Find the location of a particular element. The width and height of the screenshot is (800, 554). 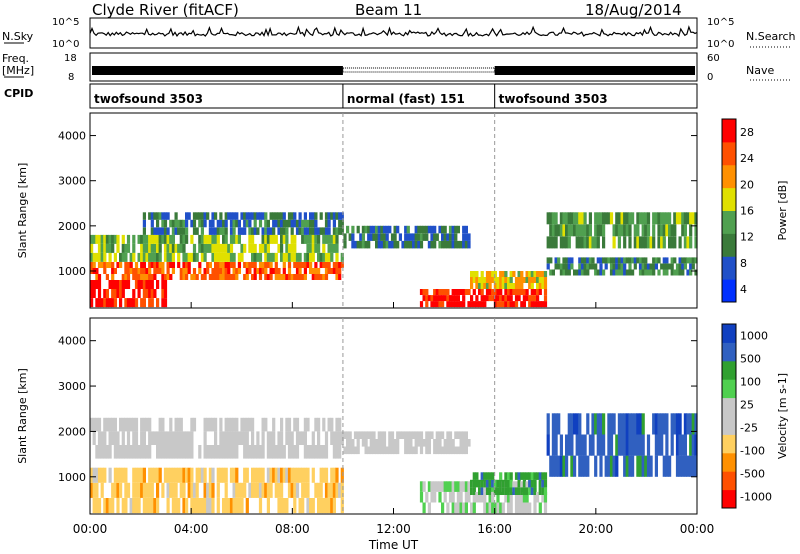

freq-panel-frame is located at coordinates (393, 67).